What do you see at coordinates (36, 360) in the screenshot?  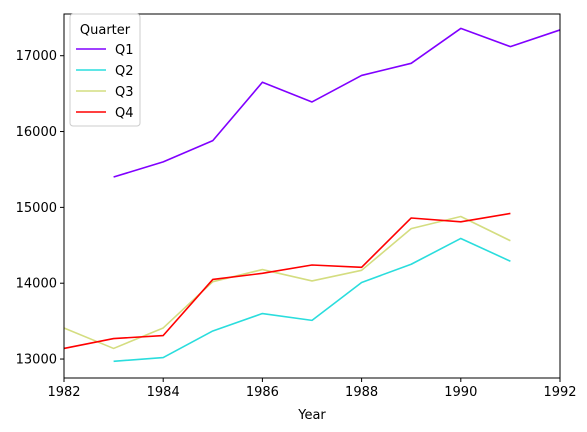 I see `y-tick-label: 13000` at bounding box center [36, 360].